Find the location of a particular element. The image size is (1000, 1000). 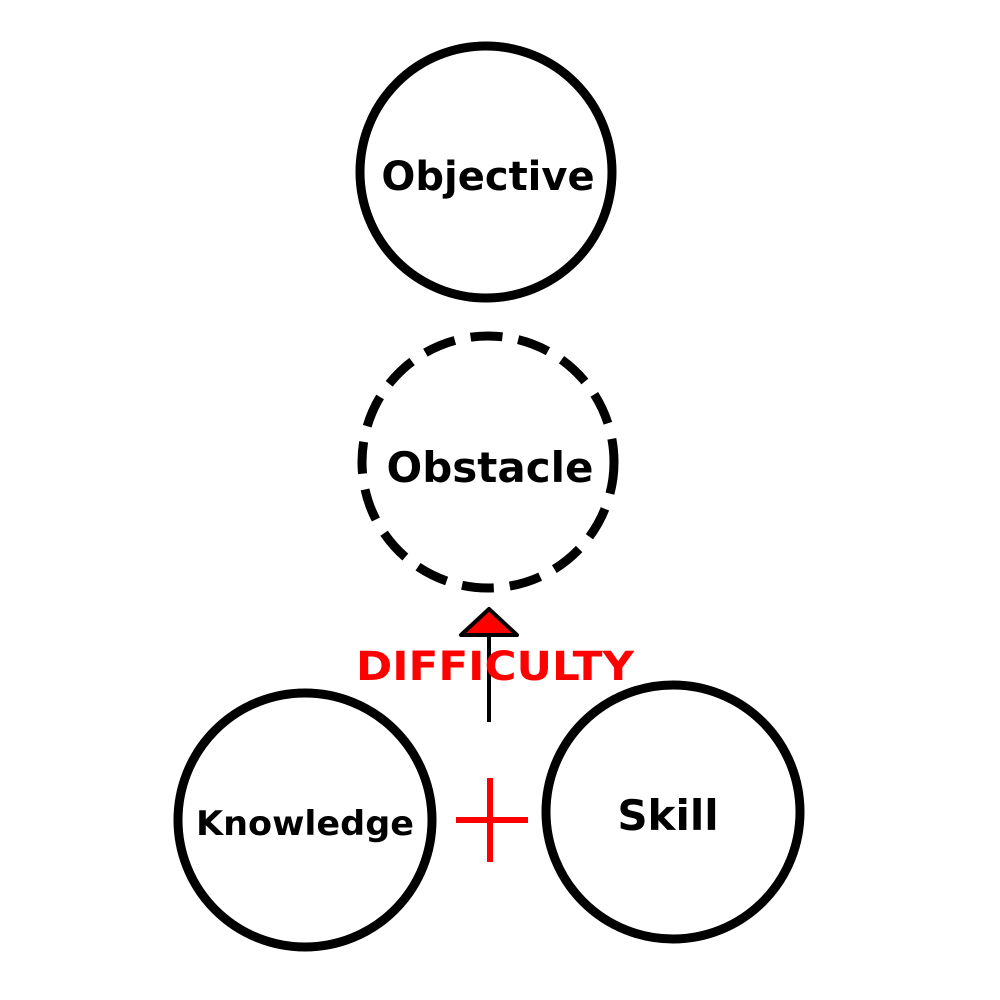

difficulty-label: DIFFICULTY is located at coordinates (495, 667).